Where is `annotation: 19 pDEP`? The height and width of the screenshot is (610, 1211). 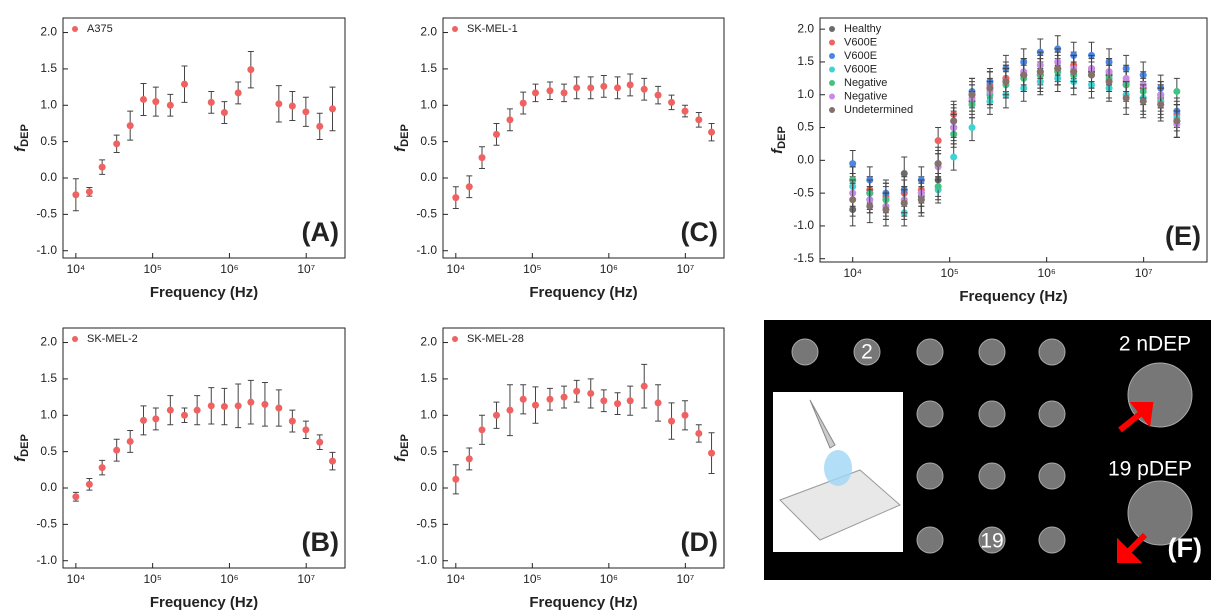 annotation: 19 pDEP is located at coordinates (1150, 469).